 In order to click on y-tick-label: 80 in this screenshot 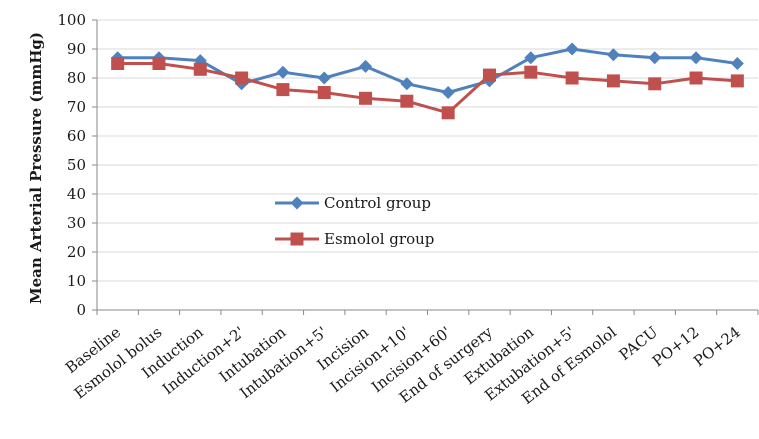, I will do `click(76, 78)`.